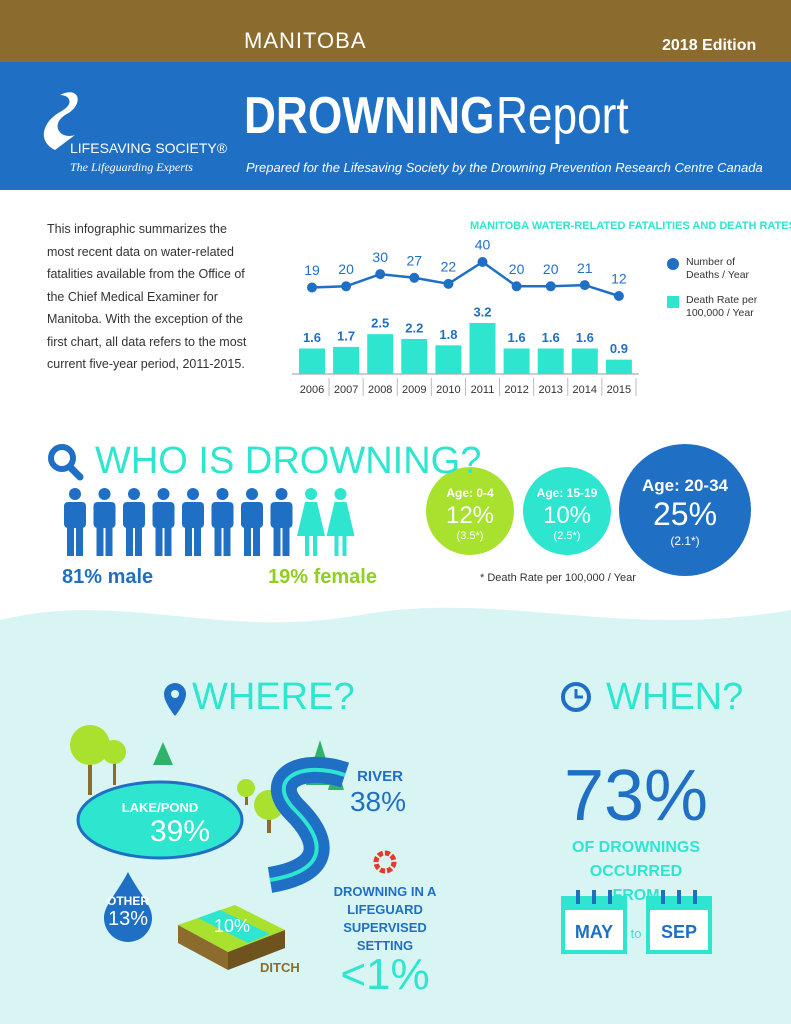 This screenshot has width=791, height=1024. What do you see at coordinates (128, 919) in the screenshot?
I see `other-percent: 13%` at bounding box center [128, 919].